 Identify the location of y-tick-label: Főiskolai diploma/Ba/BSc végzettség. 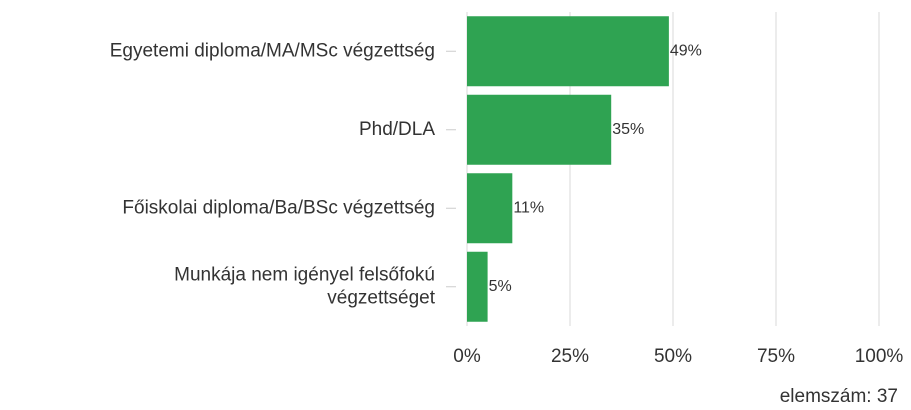
(278, 207).